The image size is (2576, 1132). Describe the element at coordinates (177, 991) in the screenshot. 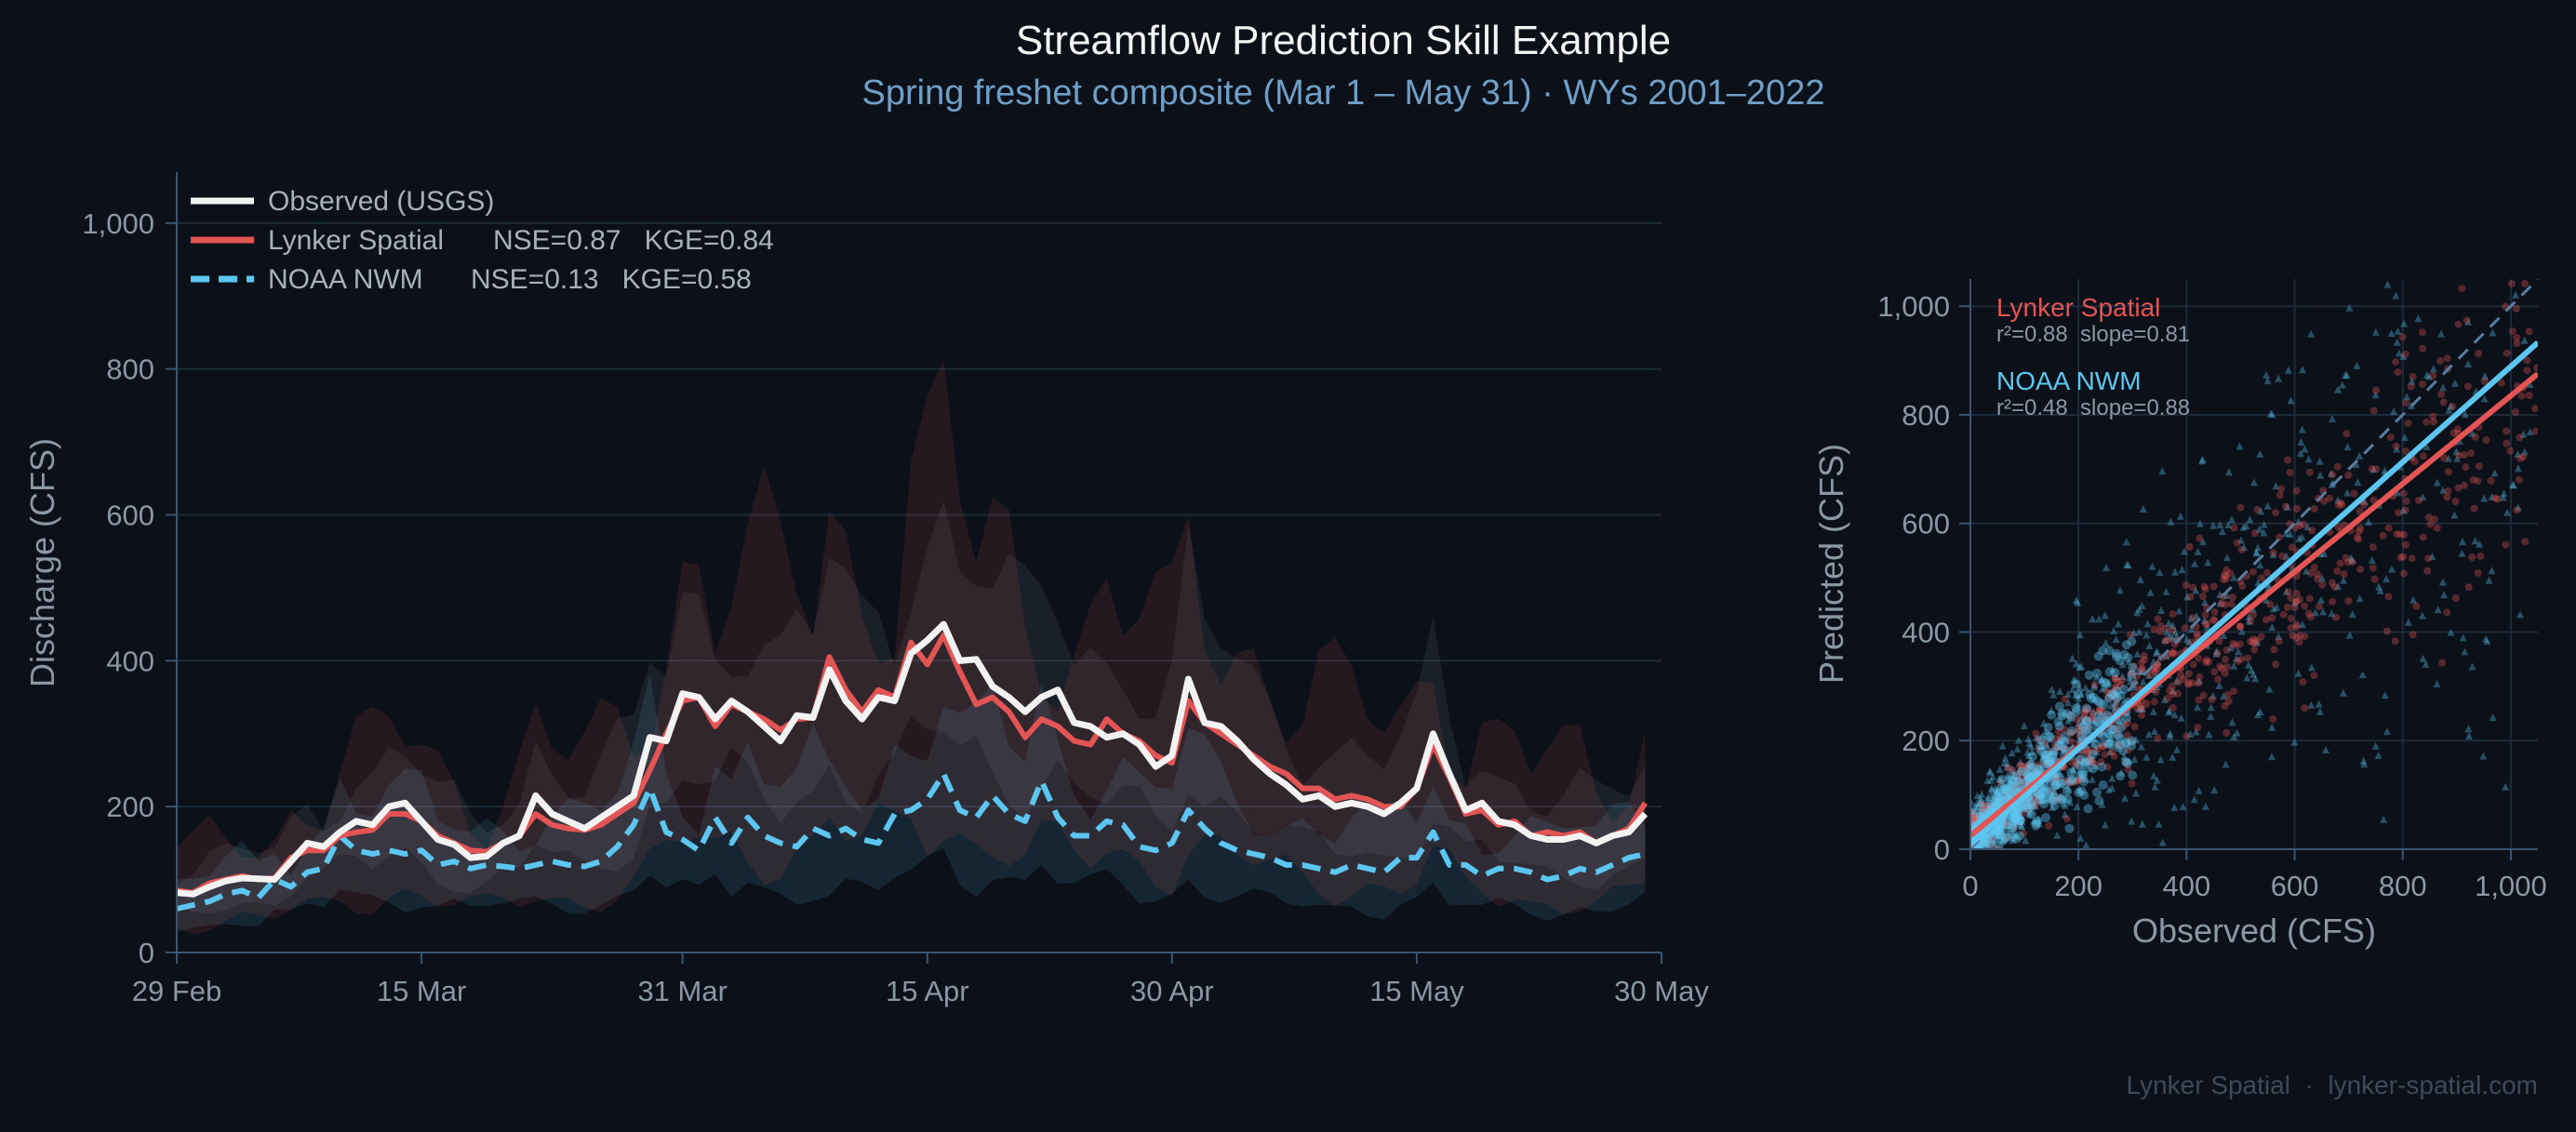

I see `hydrograph-x-tick-label: 29 Feb` at that location.